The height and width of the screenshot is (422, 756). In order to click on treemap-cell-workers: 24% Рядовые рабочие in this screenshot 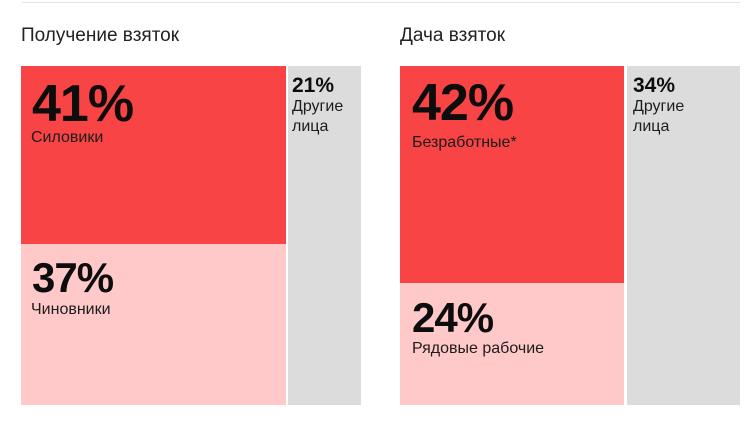, I will do `click(512, 344)`.